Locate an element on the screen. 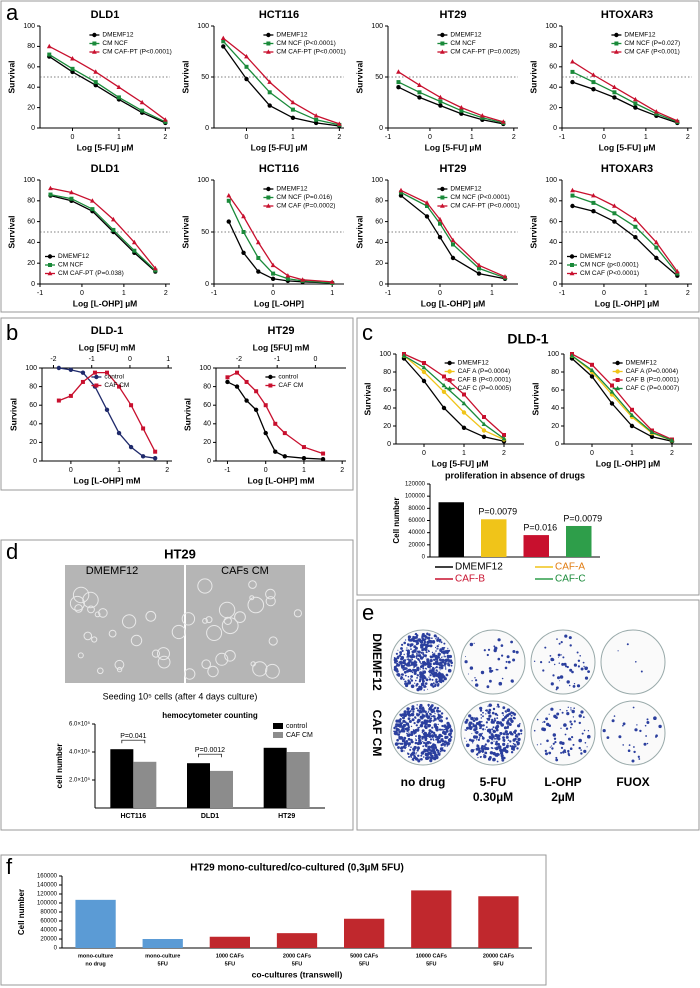  legend-label: CM NCF (P<0.0001) is located at coordinates (305, 43).